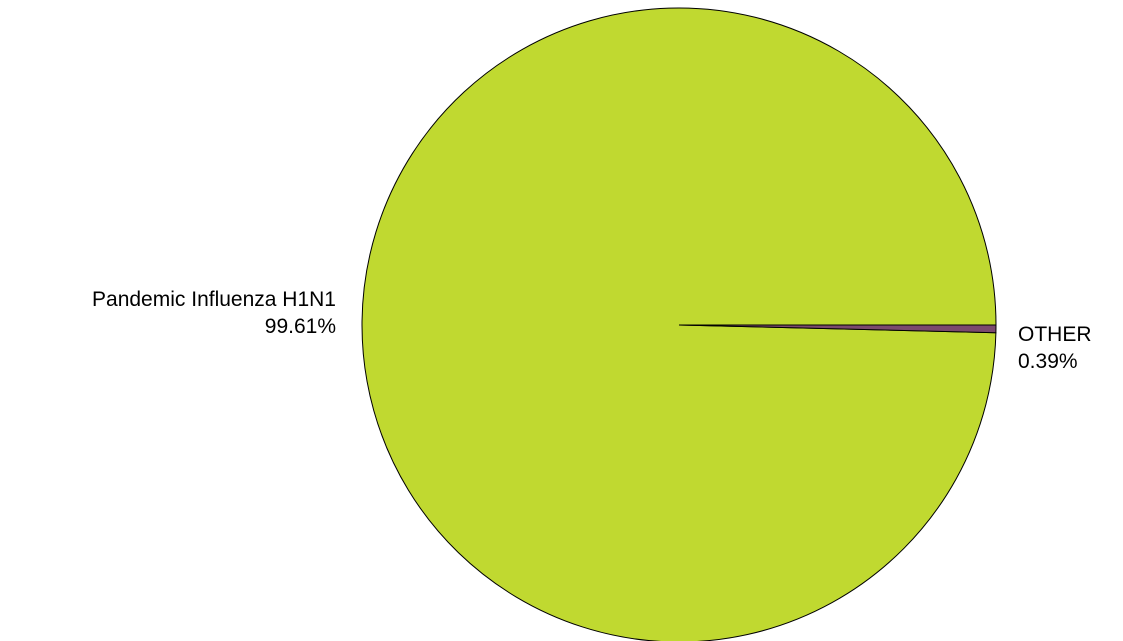 Image resolution: width=1123 pixels, height=641 pixels. I want to click on slice-label-group-h1n1: Pandemic Influenza H1N1 99.61%, so click(214, 313).